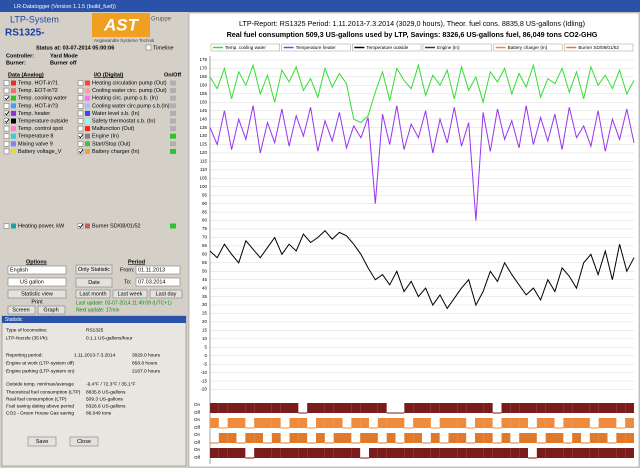 The image size is (640, 468). I want to click on stat-cell: Type of locomotive:, so click(26, 330).